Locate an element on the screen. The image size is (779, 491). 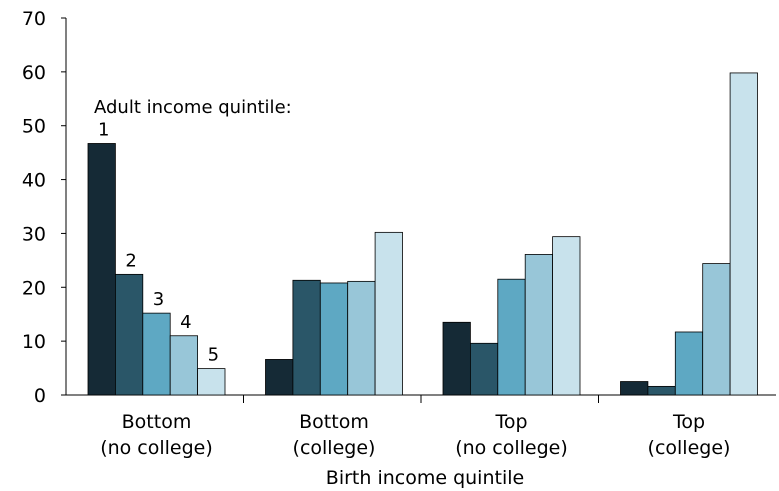
x-category-label: Top (college) is located at coordinates (689, 435).